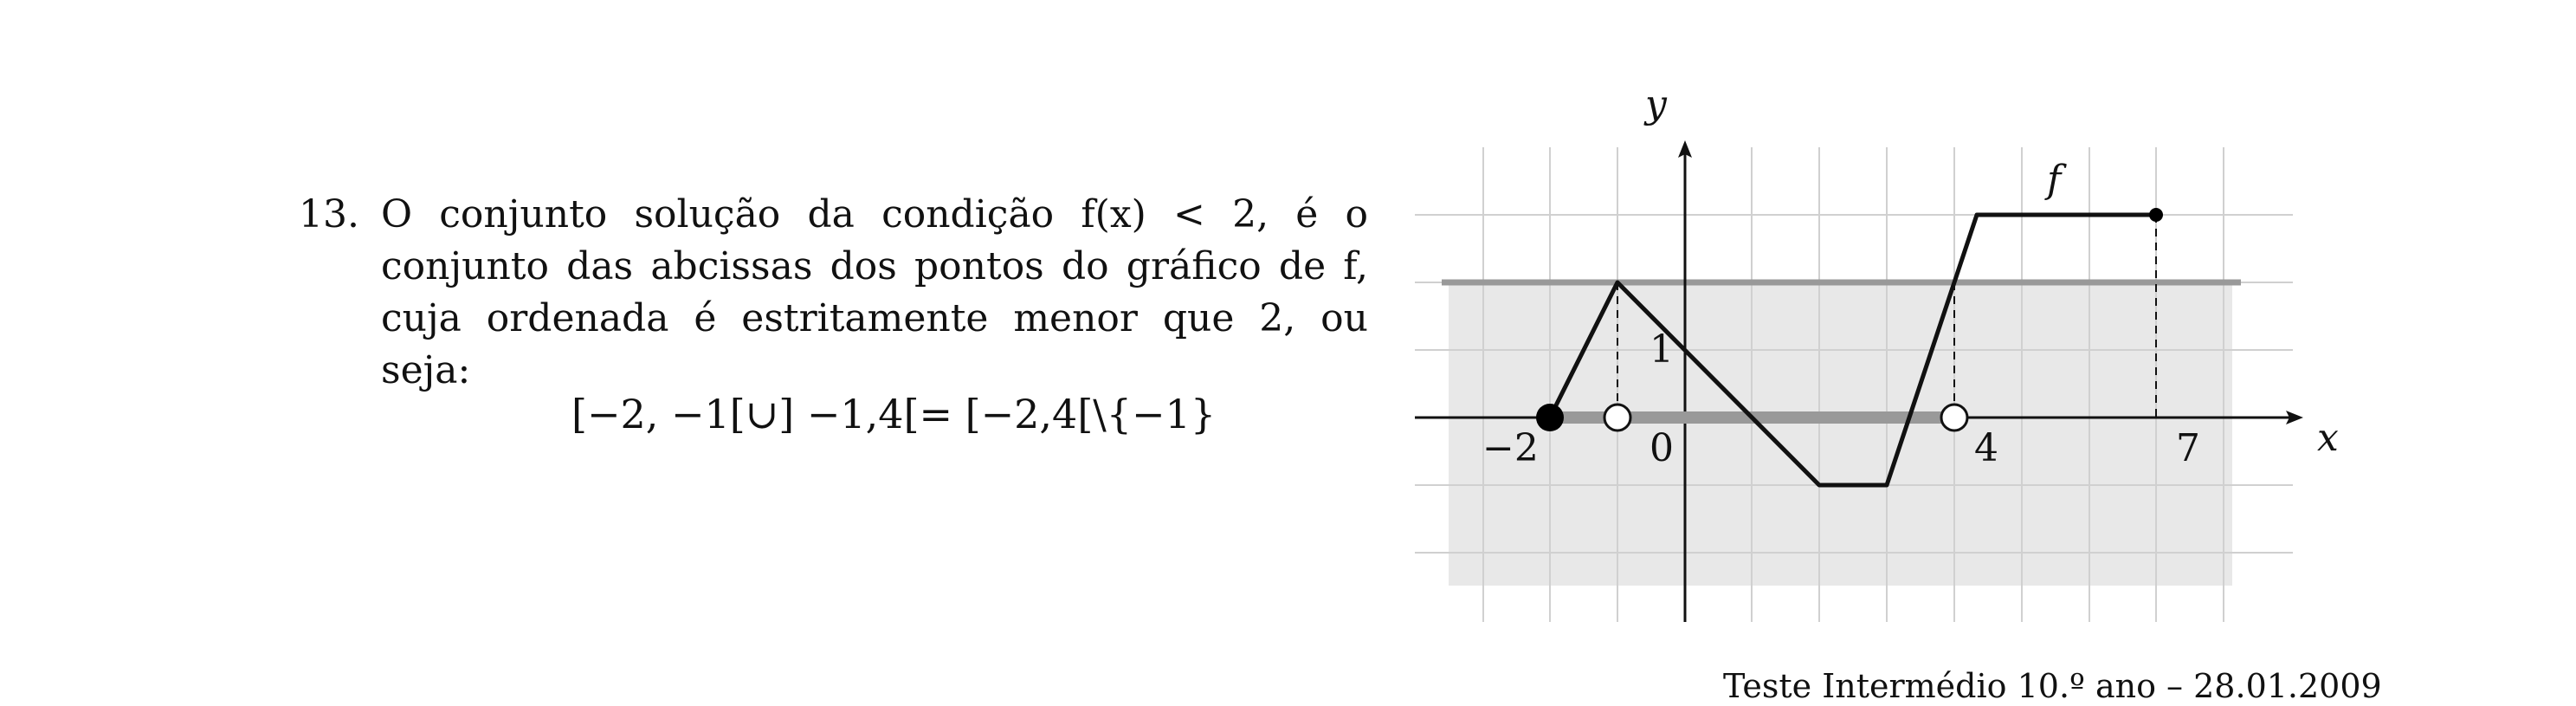 The height and width of the screenshot is (706, 2576). I want to click on function-label: f, so click(2055, 180).